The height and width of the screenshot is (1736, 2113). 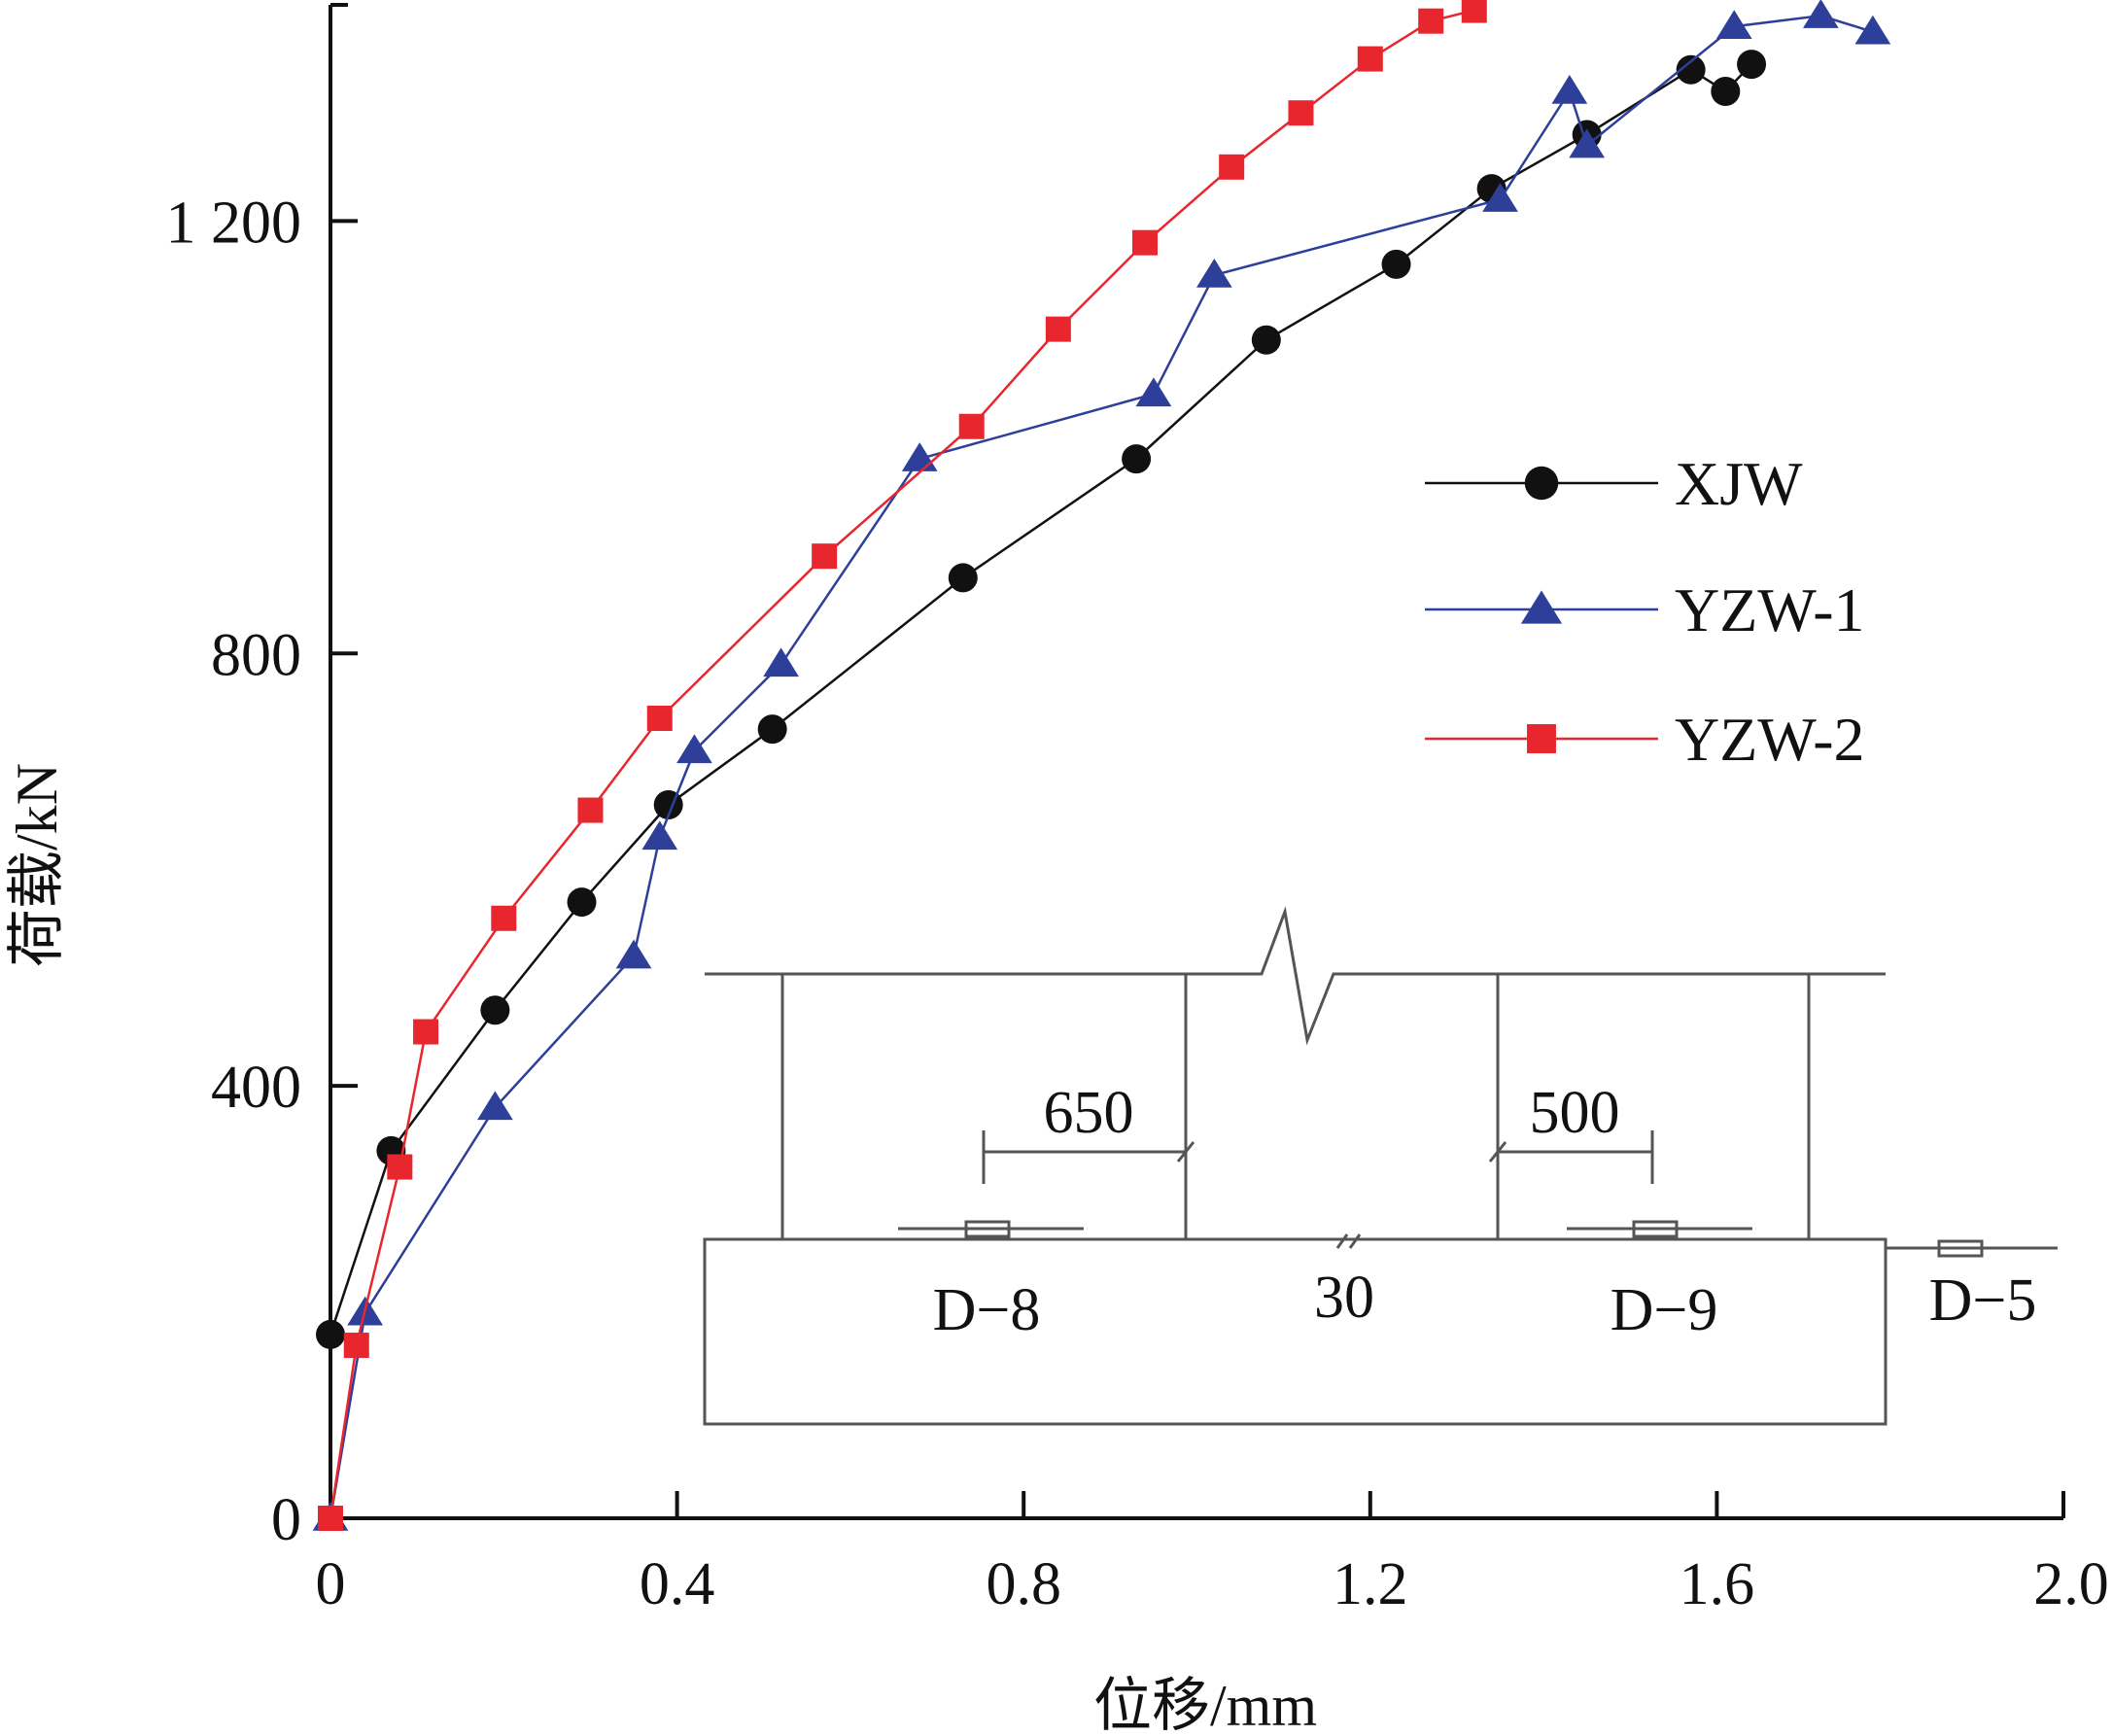 I want to click on x-tick-label: 1.6, so click(x=1717, y=1584).